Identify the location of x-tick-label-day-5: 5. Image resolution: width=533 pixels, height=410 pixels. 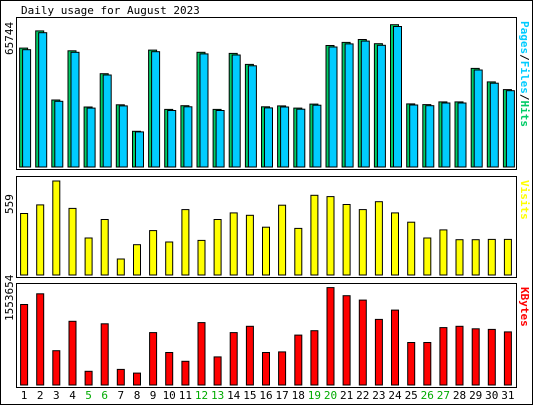
(88, 395).